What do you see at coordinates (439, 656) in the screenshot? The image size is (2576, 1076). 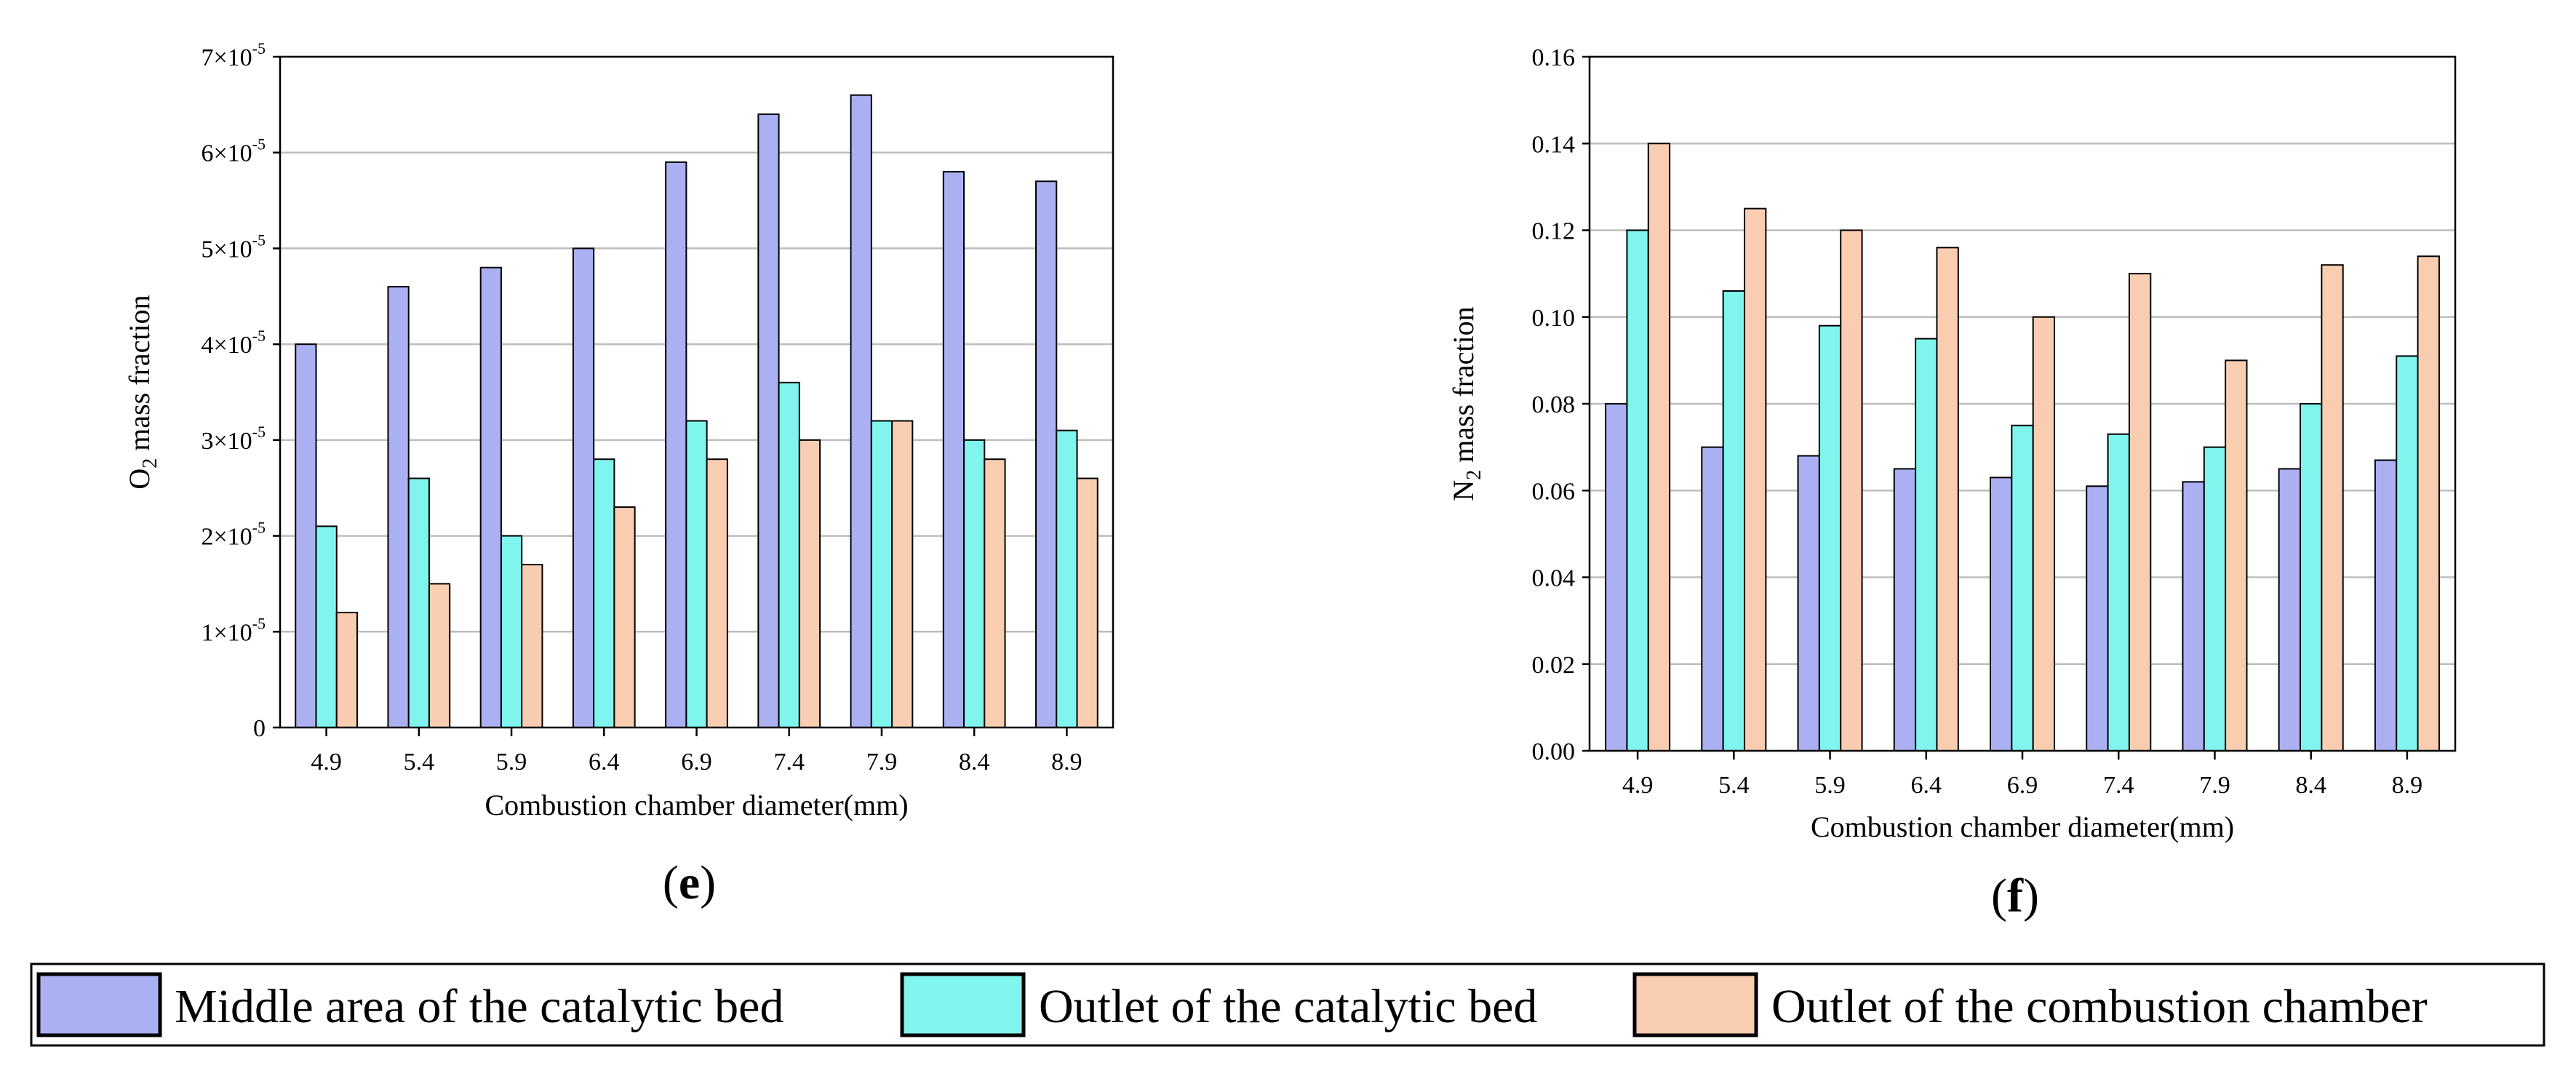 I see `bar-e-s2-c1` at bounding box center [439, 656].